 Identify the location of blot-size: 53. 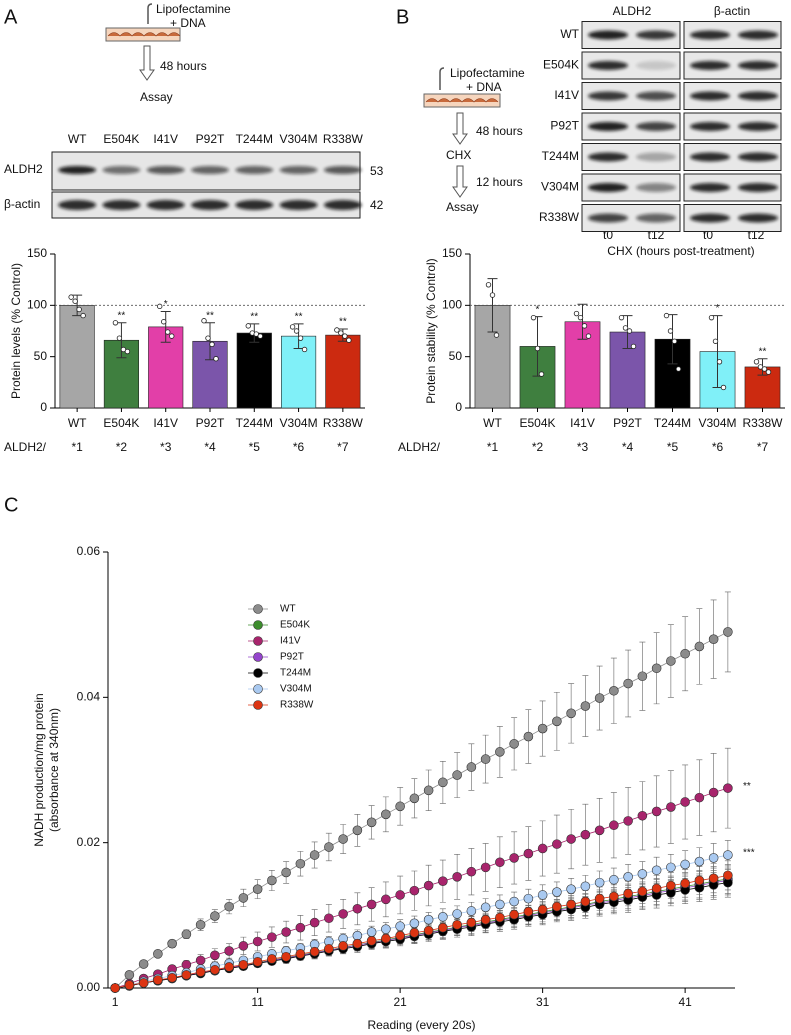
(377, 171).